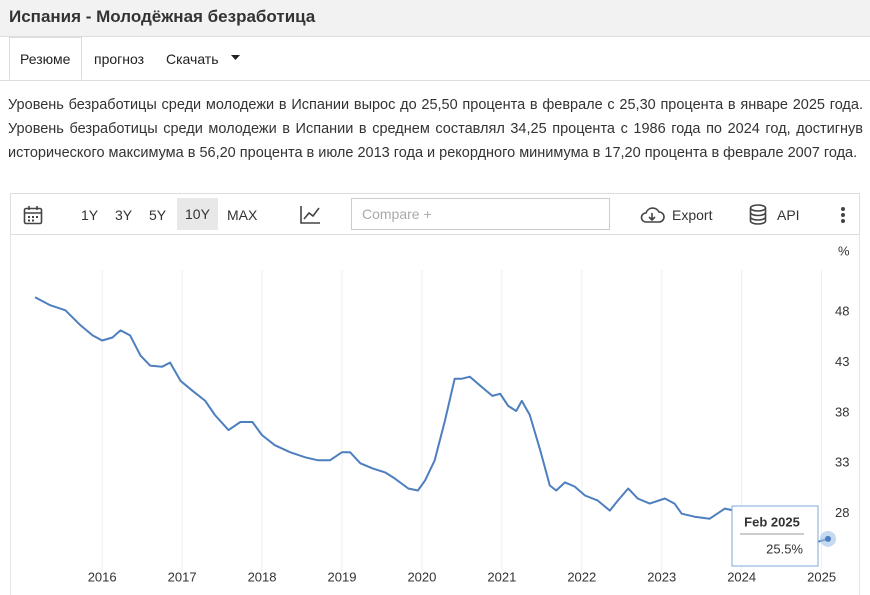 The width and height of the screenshot is (870, 595). What do you see at coordinates (262, 576) in the screenshot?
I see `x-tick-label: 2018` at bounding box center [262, 576].